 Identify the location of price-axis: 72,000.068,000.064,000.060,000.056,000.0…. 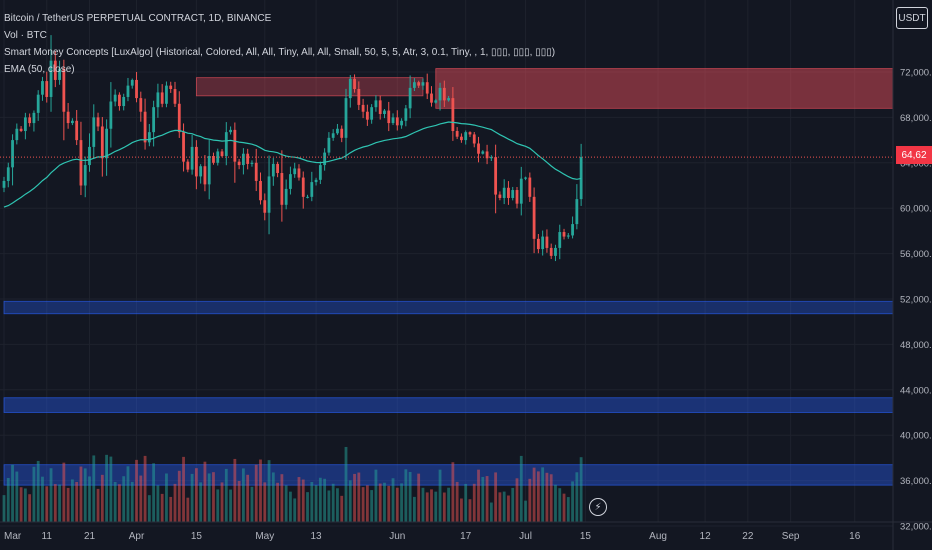
(912, 275).